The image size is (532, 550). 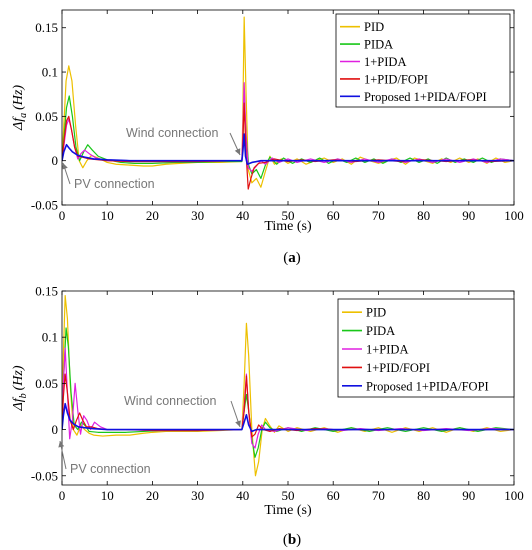 What do you see at coordinates (292, 258) in the screenshot?
I see `panel-caption: (a)` at bounding box center [292, 258].